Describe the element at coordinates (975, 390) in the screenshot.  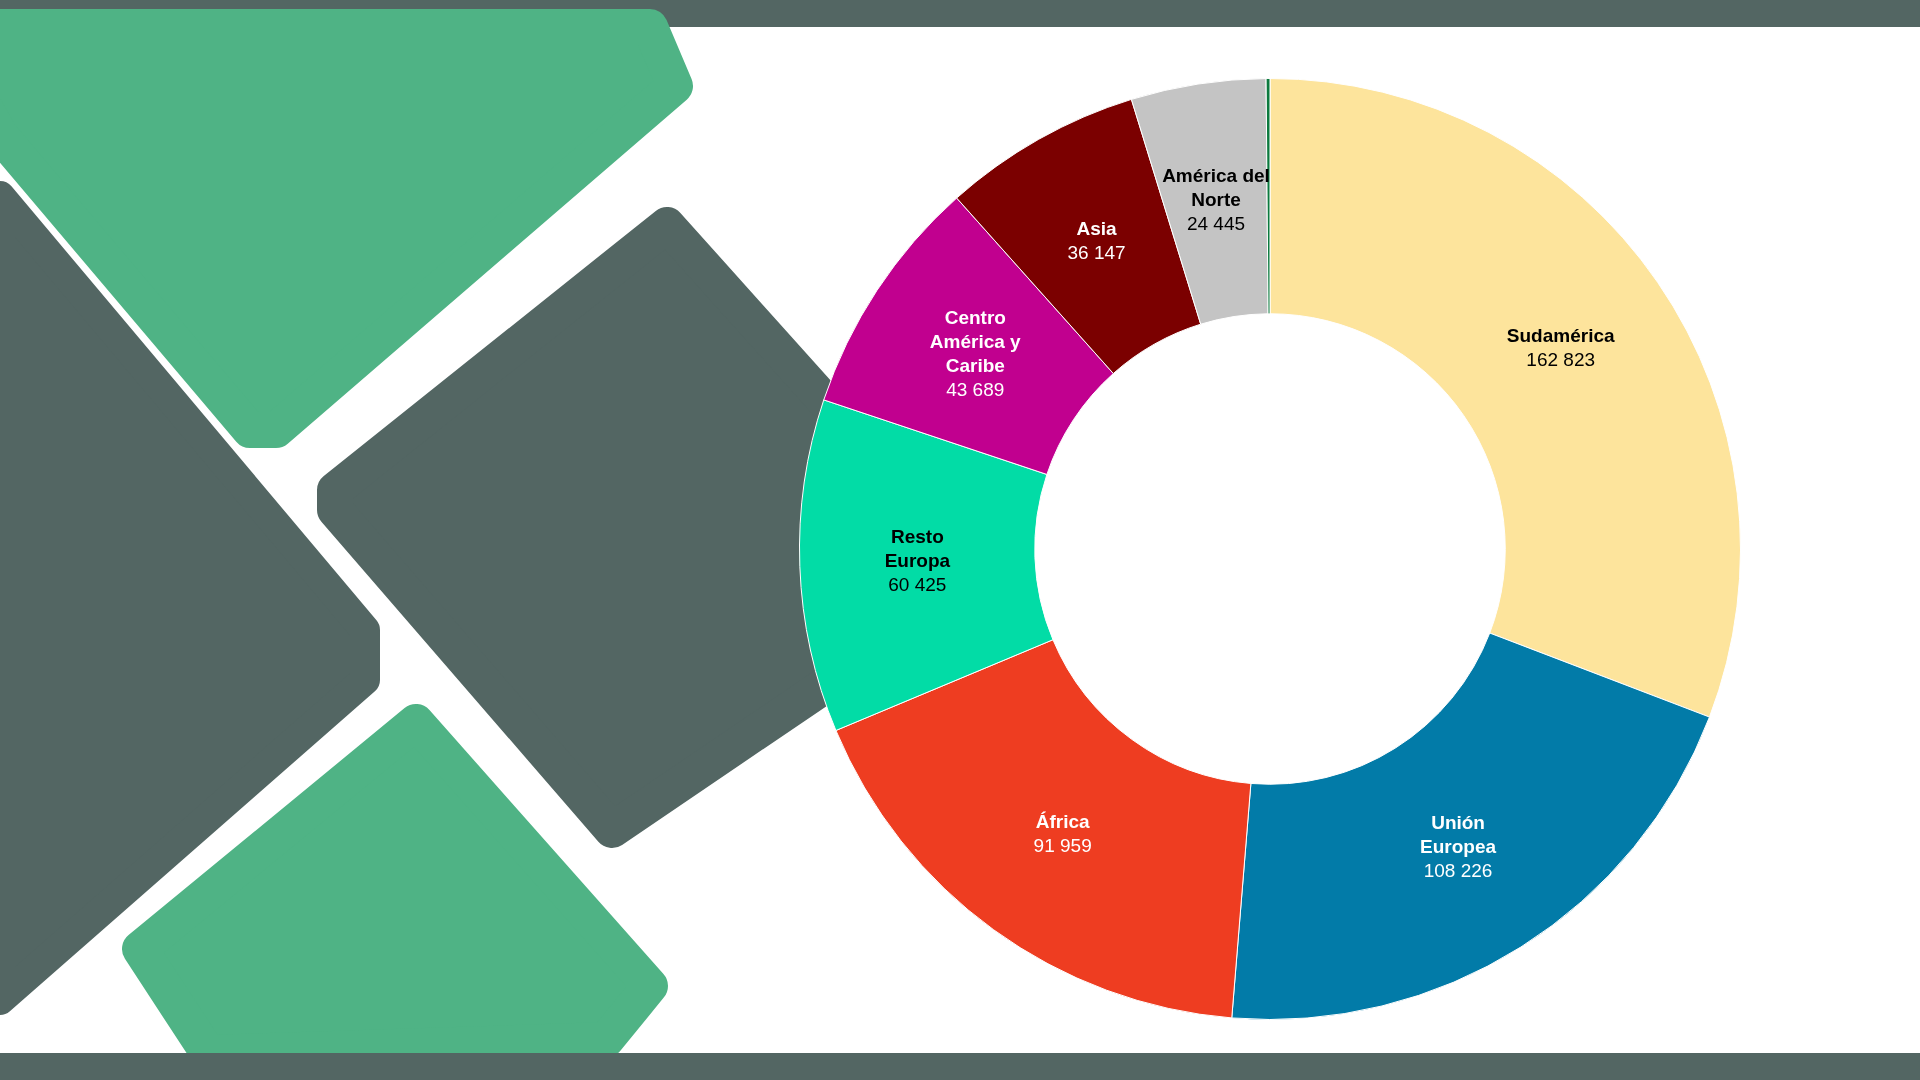
I see `data-label: 43 689` at that location.